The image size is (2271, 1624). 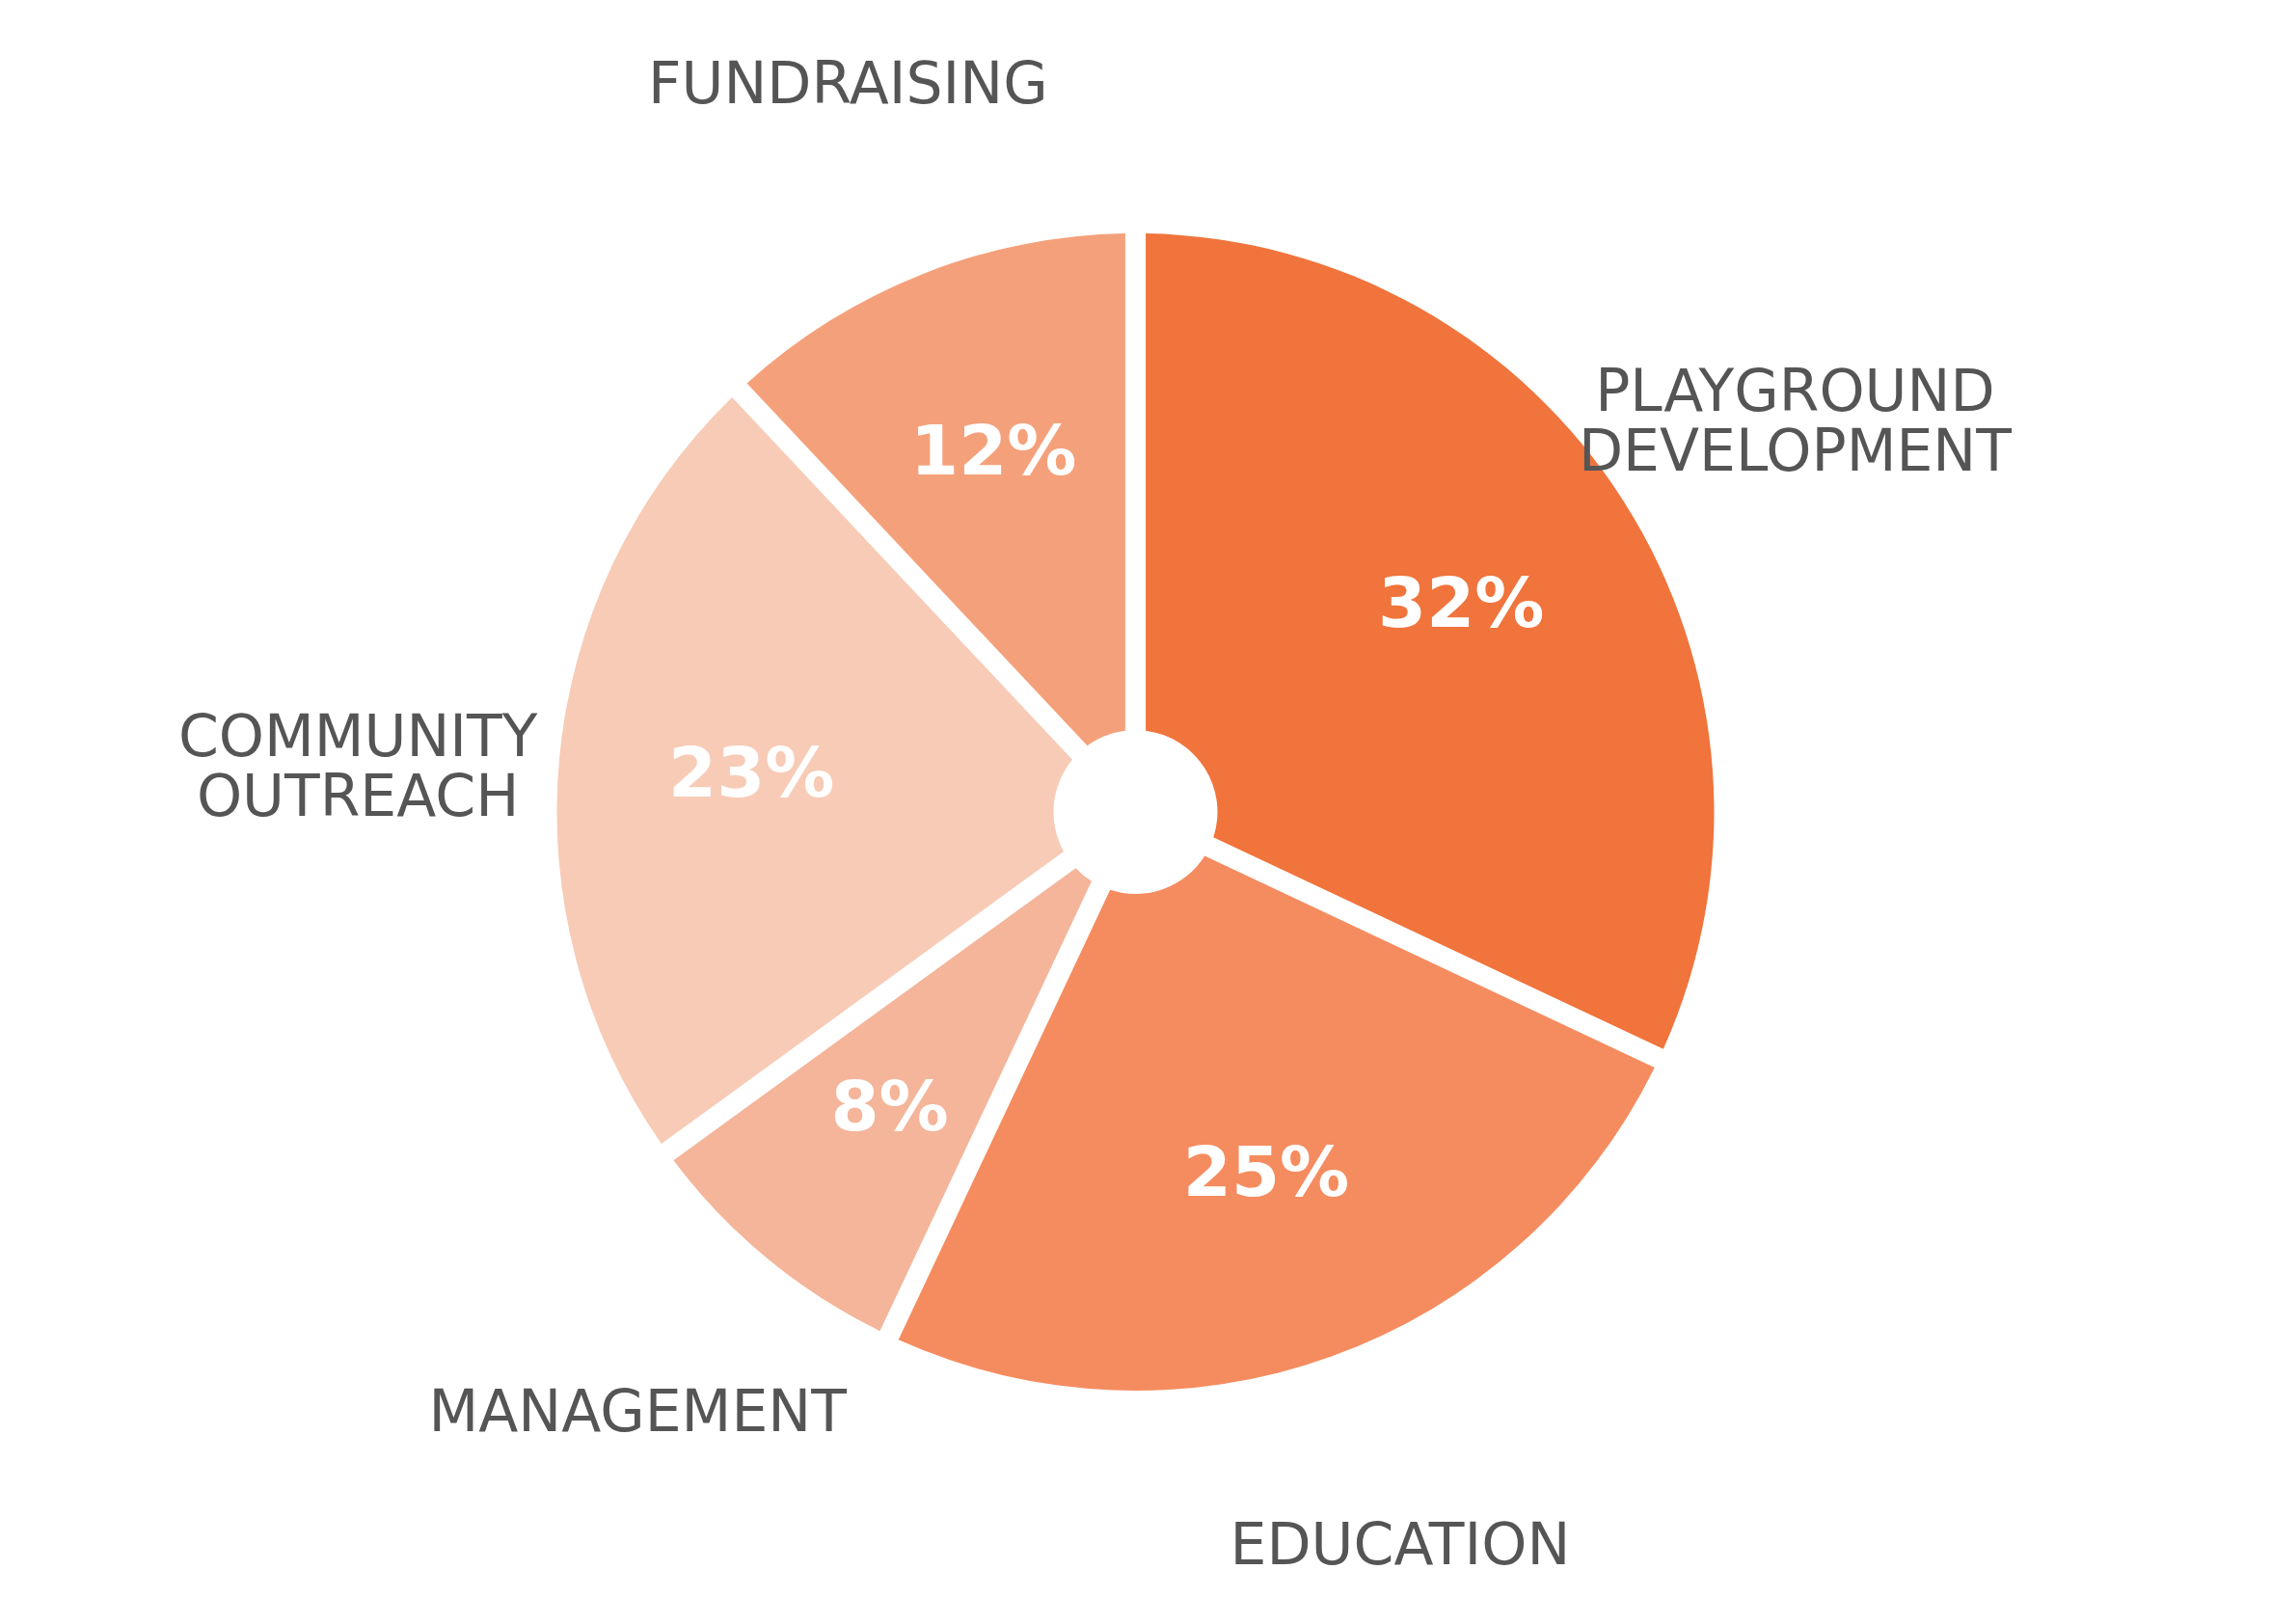 What do you see at coordinates (993, 451) in the screenshot?
I see `data-label: 12%` at bounding box center [993, 451].